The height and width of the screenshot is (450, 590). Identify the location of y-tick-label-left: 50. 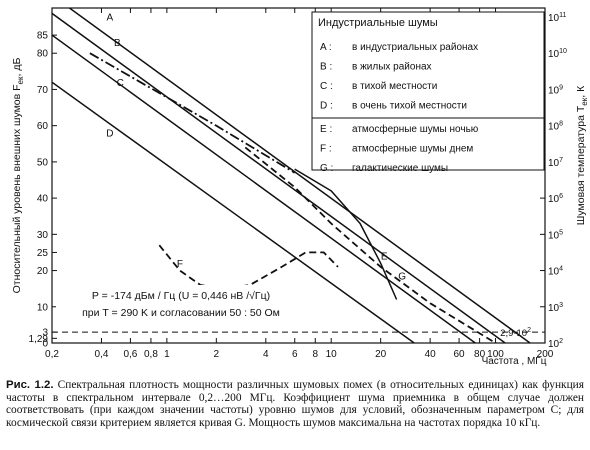
(43, 162).